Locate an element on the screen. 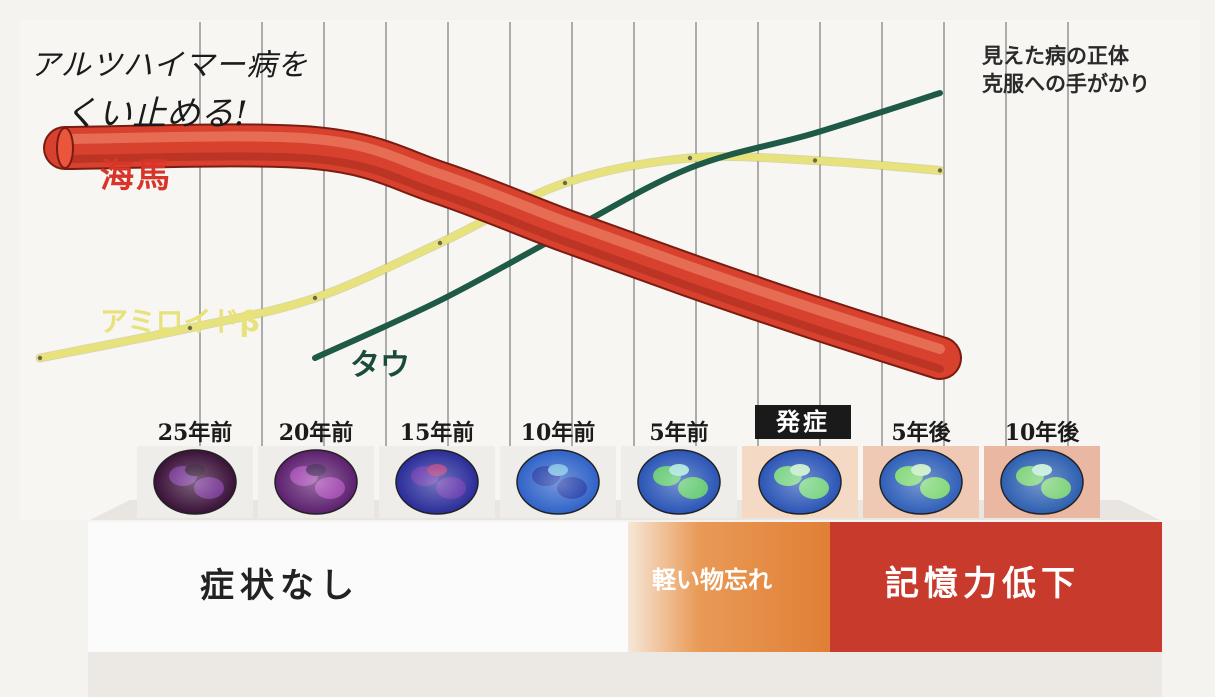 Image resolution: width=1215 pixels, height=697 pixels. stage-label-mild: 軽い物忘れ is located at coordinates (712, 580).